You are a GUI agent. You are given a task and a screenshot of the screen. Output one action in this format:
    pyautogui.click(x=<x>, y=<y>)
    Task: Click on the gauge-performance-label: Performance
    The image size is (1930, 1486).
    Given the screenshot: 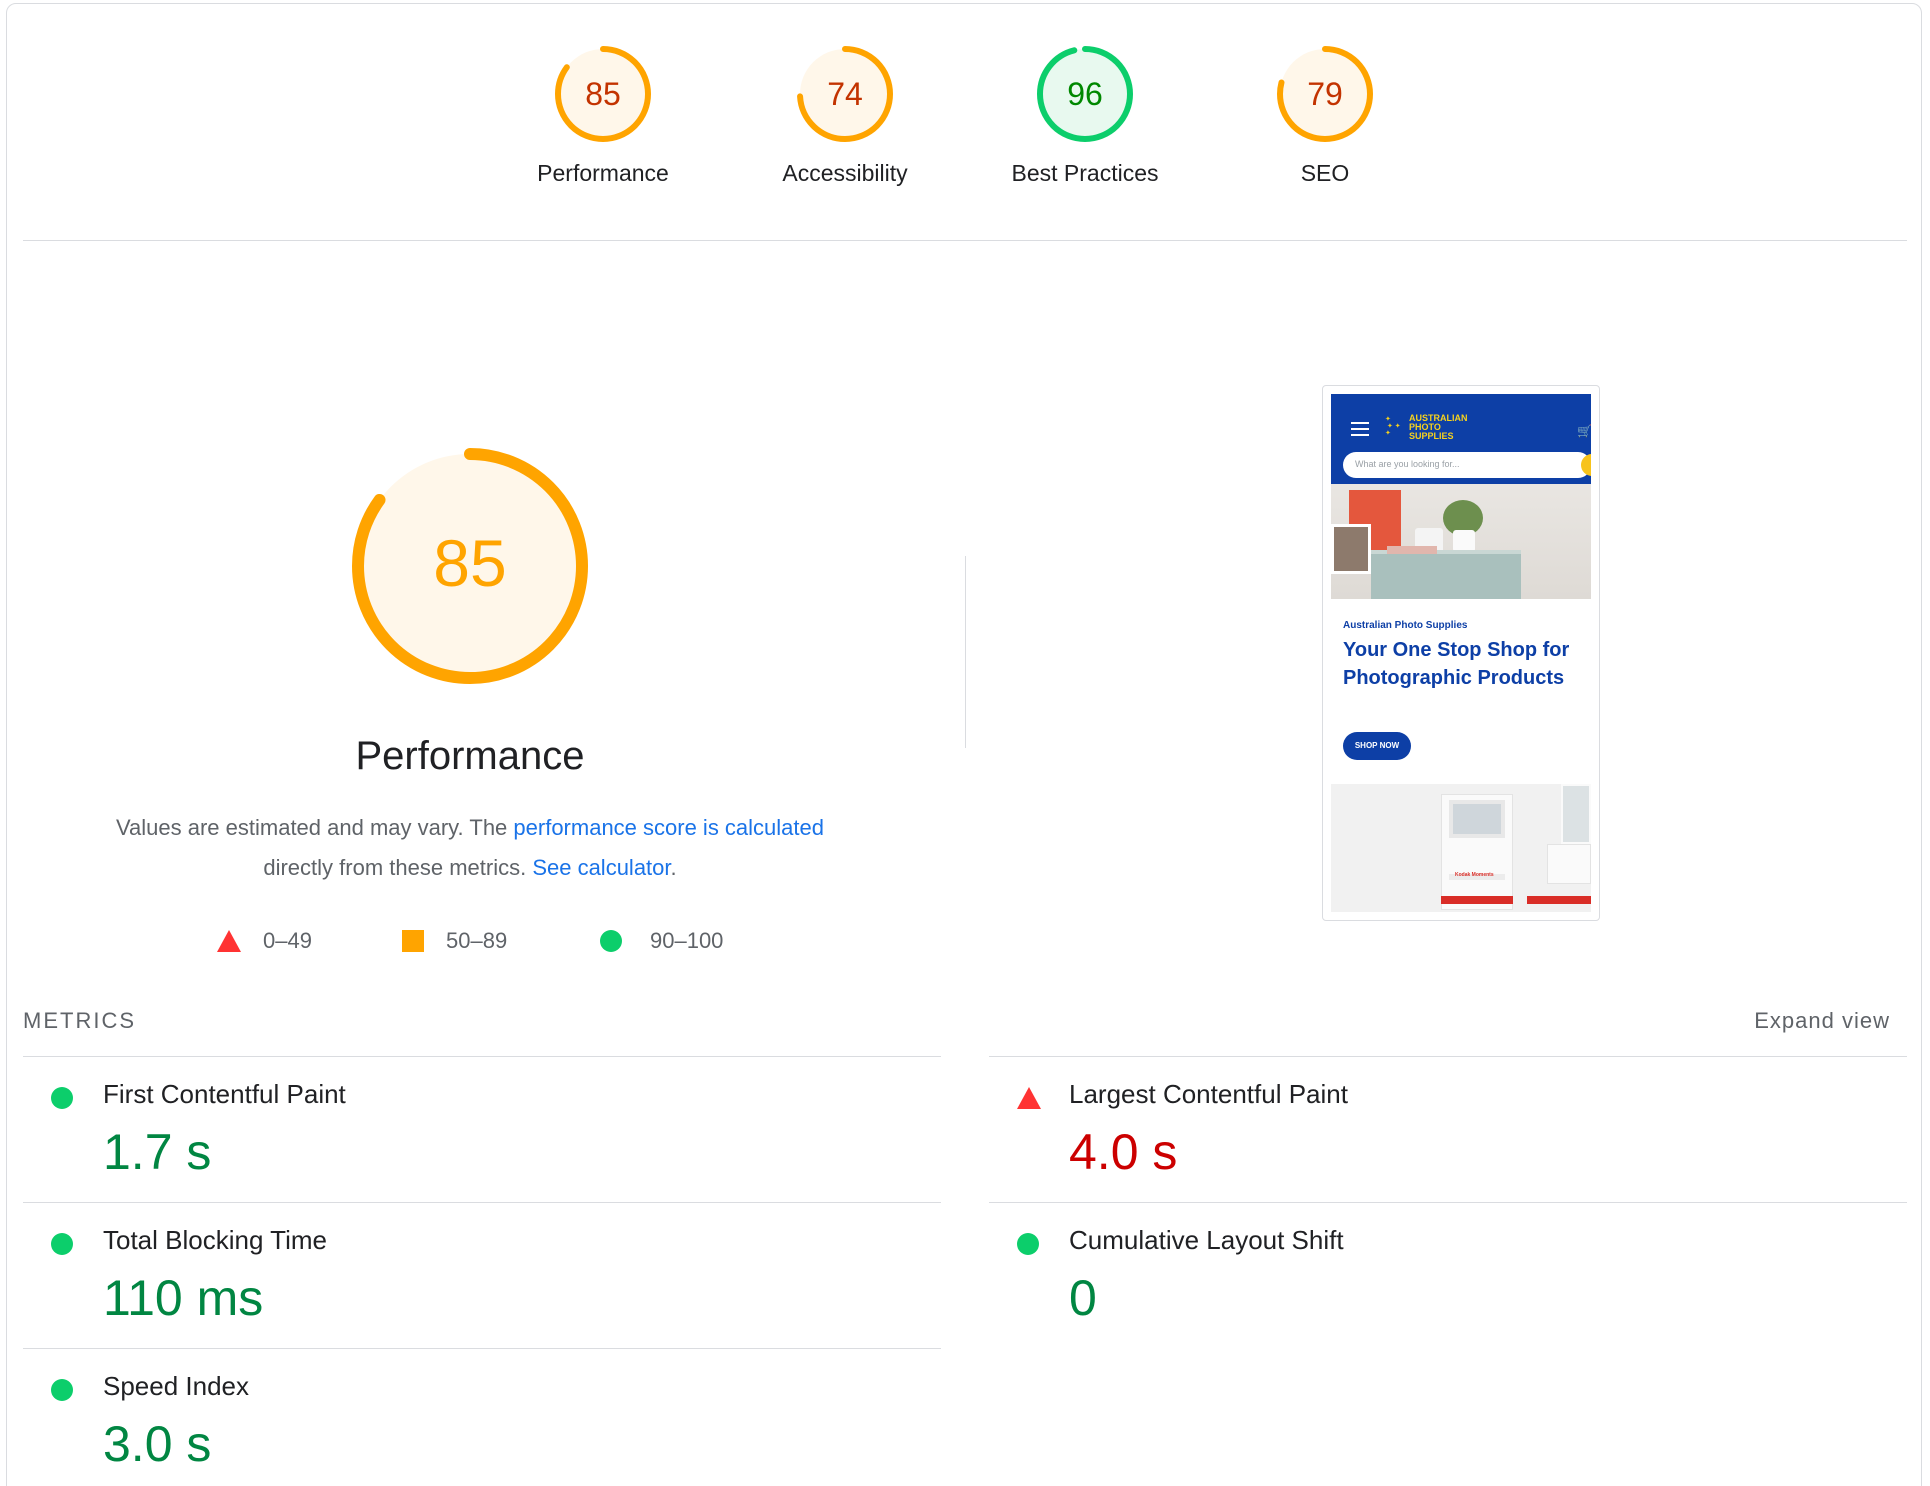 What is the action you would take?
    pyautogui.click(x=603, y=173)
    